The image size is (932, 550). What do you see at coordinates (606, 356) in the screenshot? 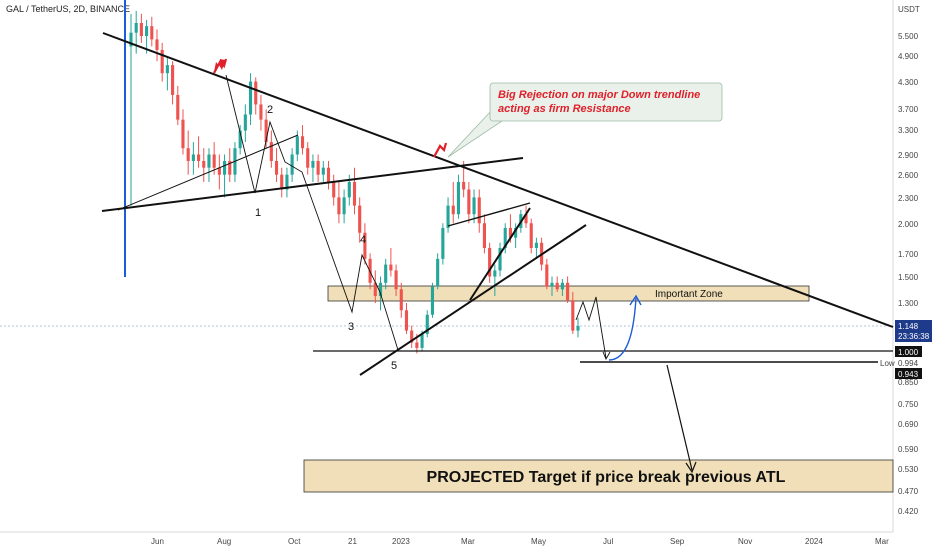
I see `down-arrowhead` at bounding box center [606, 356].